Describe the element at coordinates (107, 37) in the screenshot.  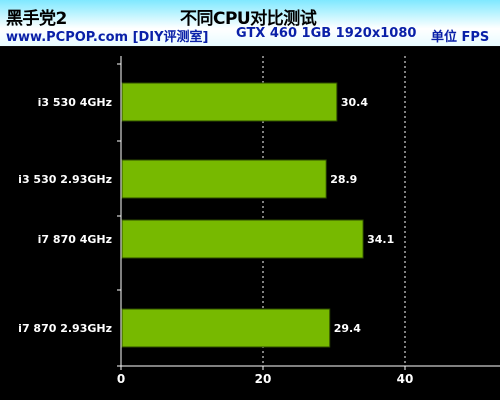
I see `site-label: www.PCPOP.com [DIY评测室]` at that location.